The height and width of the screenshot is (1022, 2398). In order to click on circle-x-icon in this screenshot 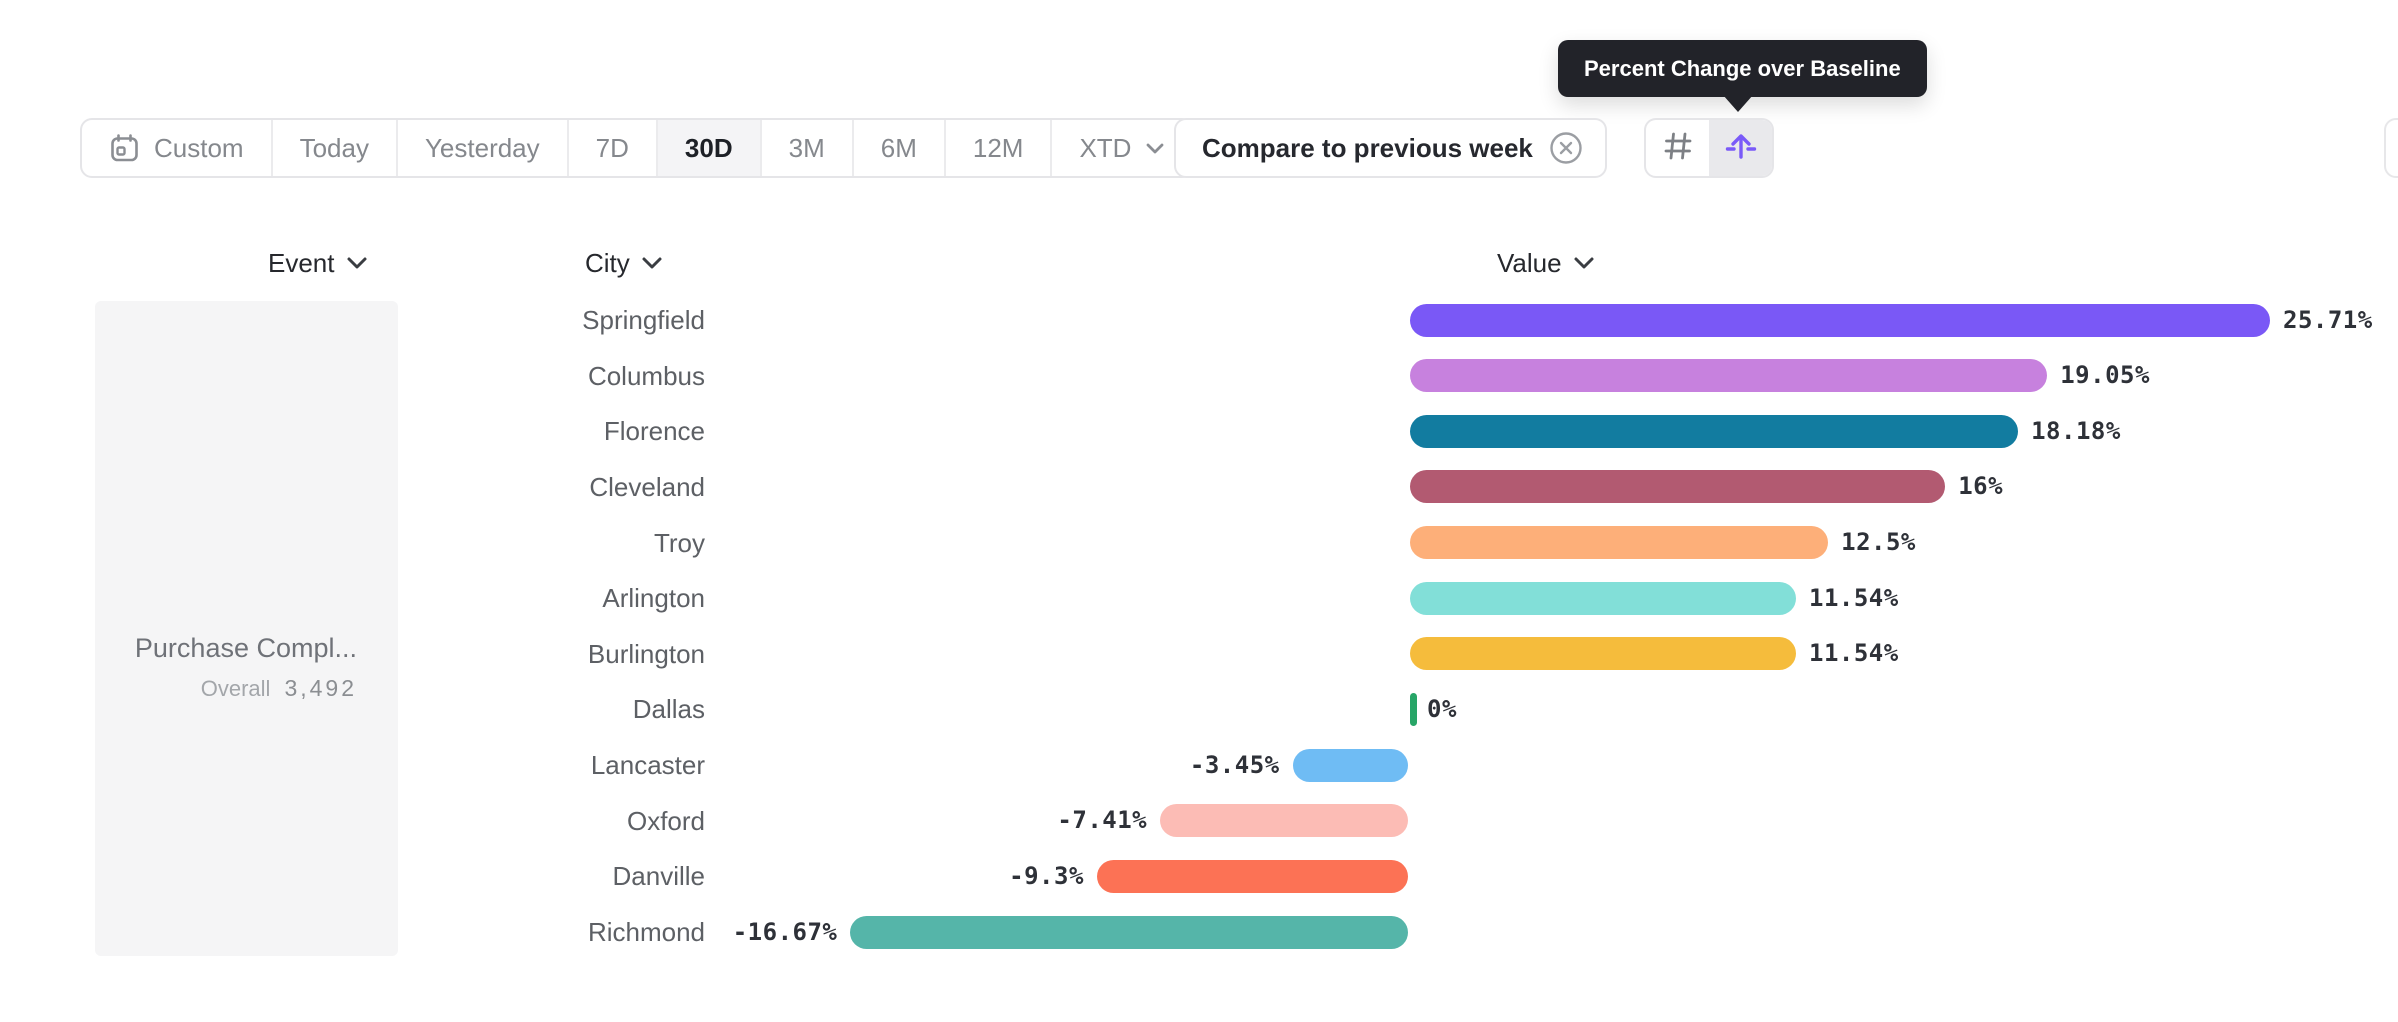, I will do `click(1566, 148)`.